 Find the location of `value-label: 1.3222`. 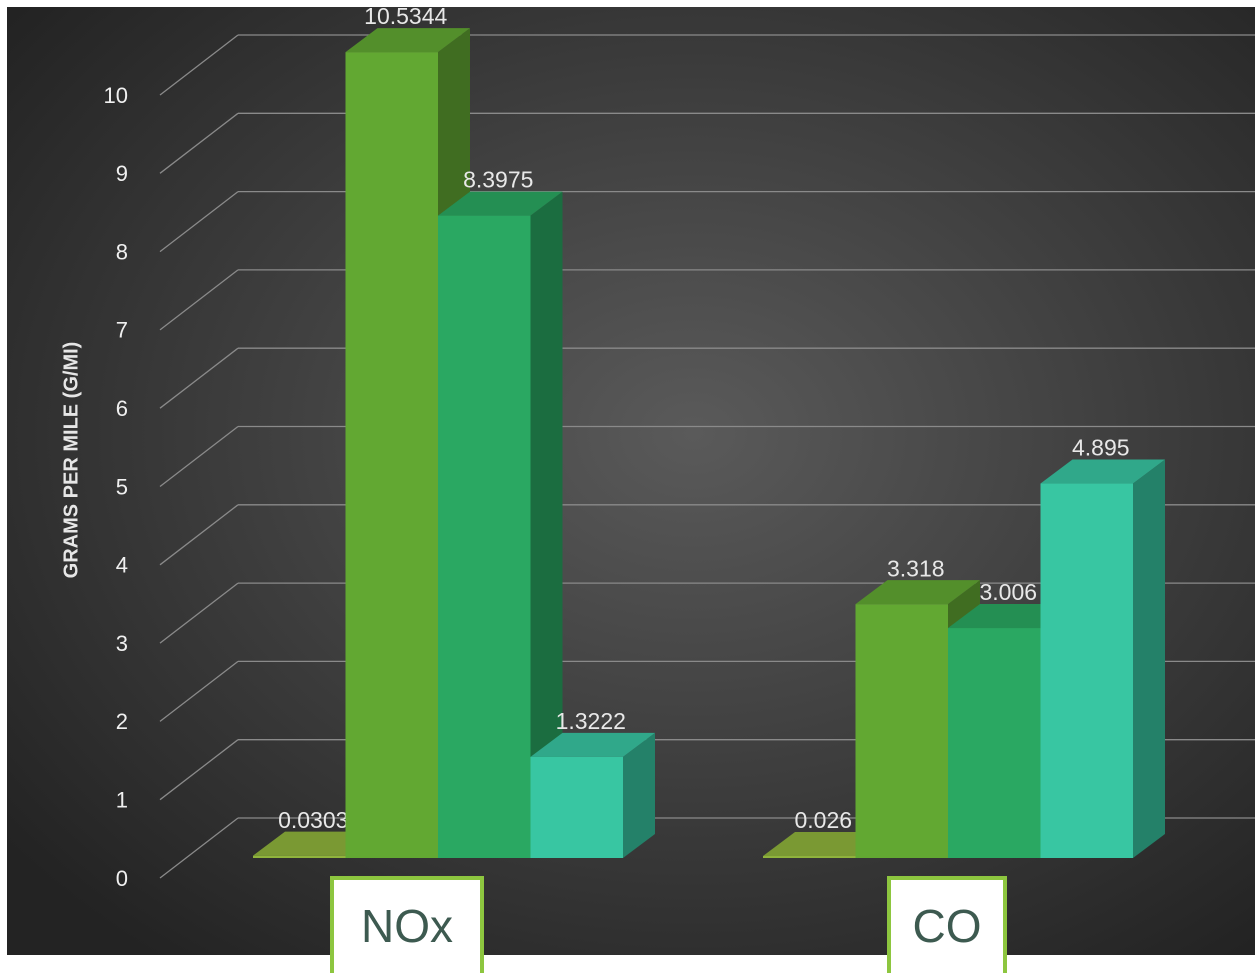

value-label: 1.3222 is located at coordinates (591, 721).